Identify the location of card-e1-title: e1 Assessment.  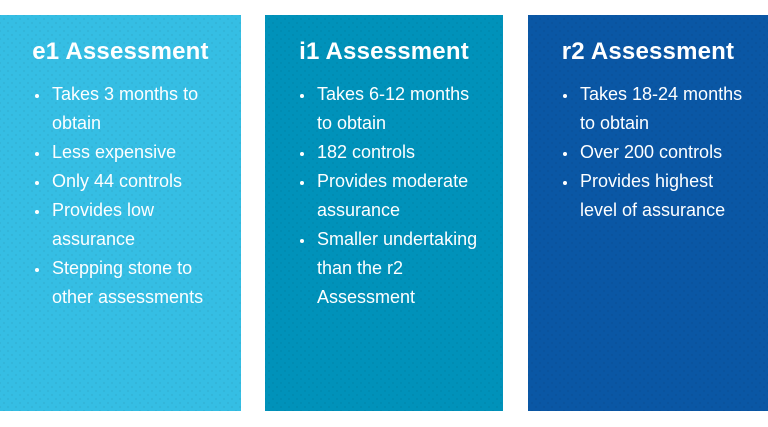
(120, 51).